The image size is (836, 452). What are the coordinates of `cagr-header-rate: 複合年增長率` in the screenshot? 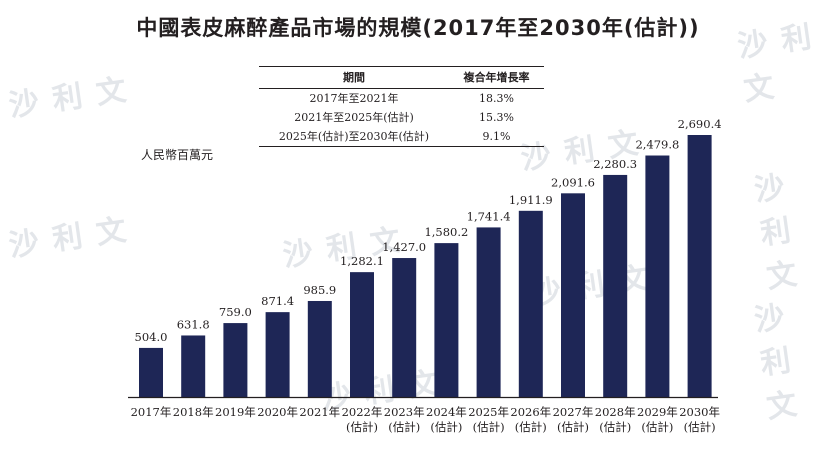 It's located at (496, 77).